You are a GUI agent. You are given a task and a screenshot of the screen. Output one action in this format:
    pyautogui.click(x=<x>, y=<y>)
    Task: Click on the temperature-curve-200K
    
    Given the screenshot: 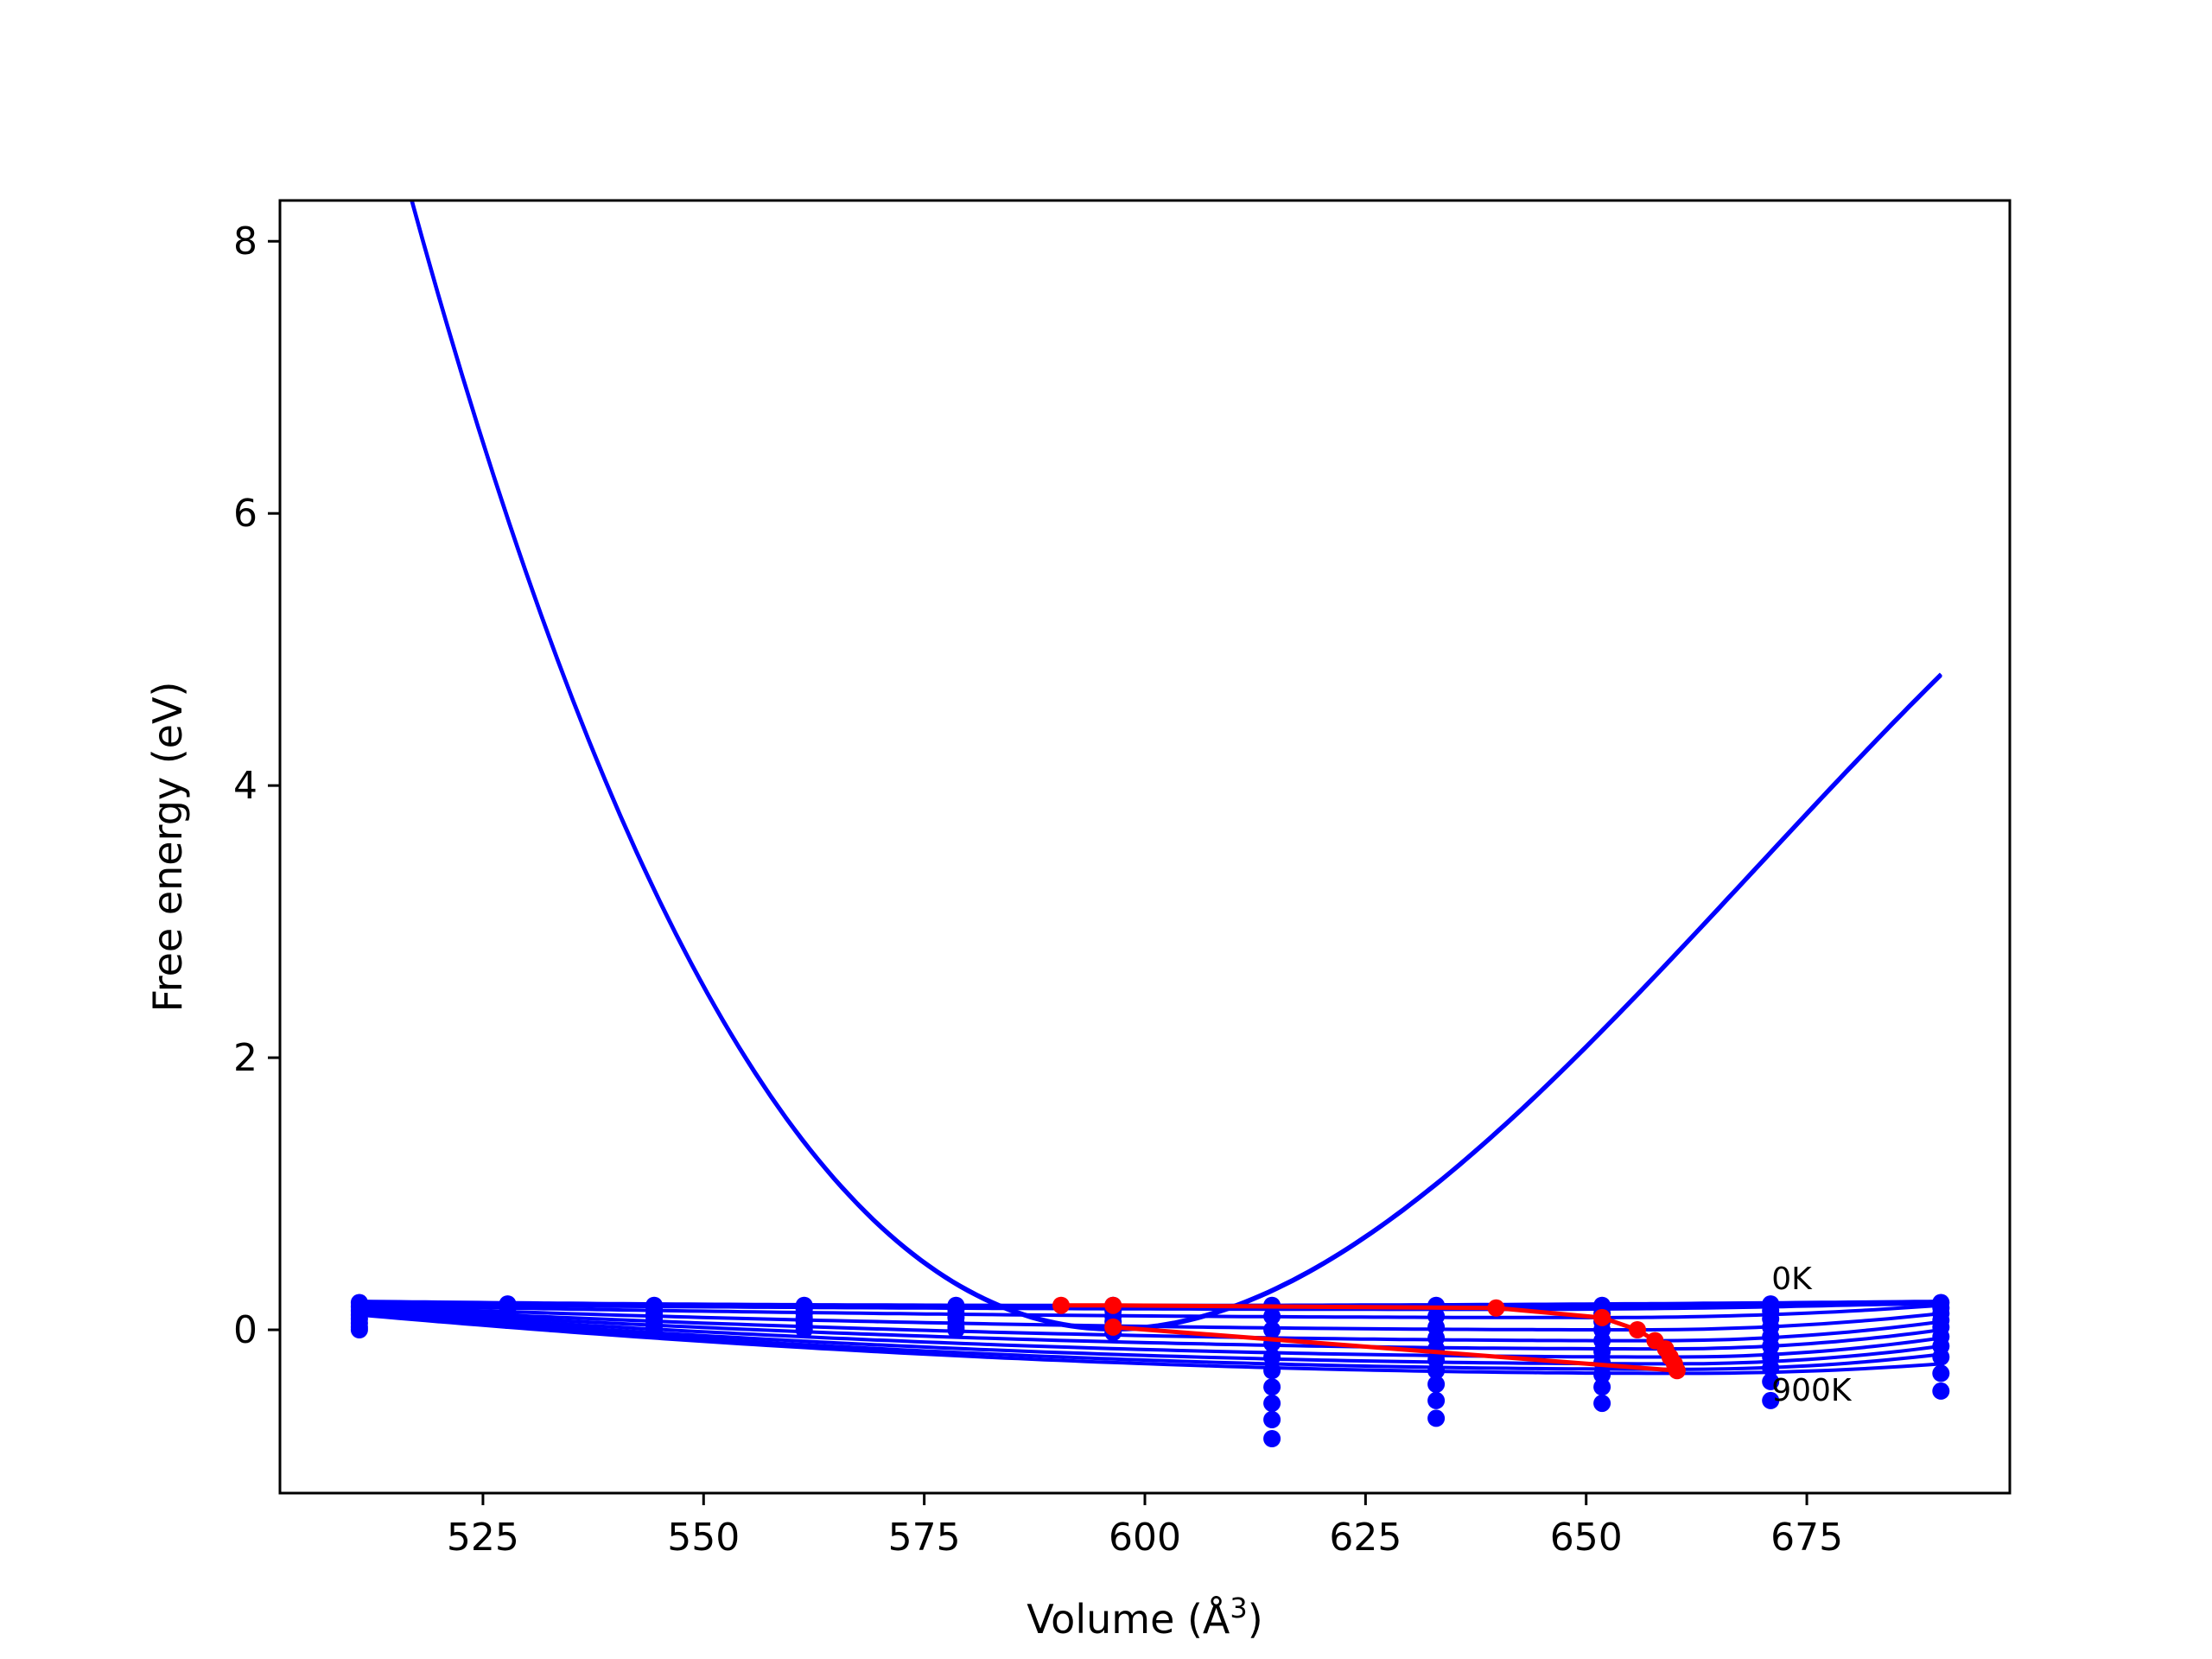 What is the action you would take?
    pyautogui.click(x=1150, y=1311)
    